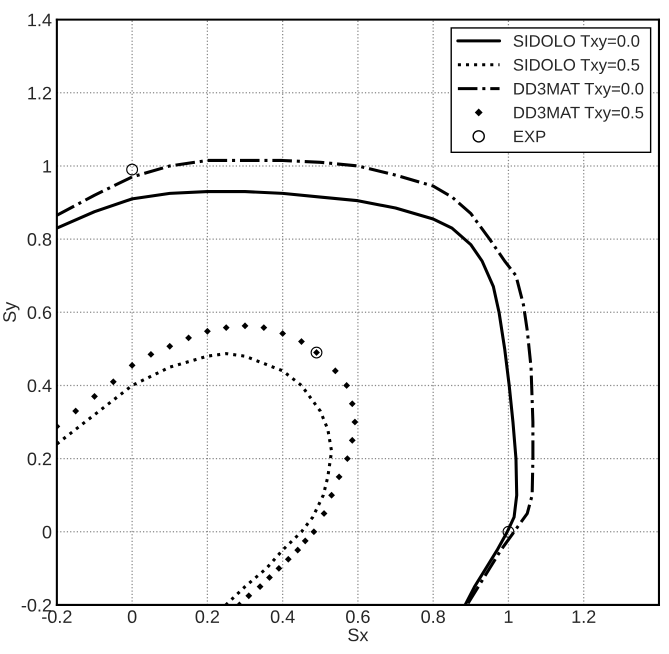 This screenshot has height=654, width=669. I want to click on x-tick-label: 0.4, so click(282, 617).